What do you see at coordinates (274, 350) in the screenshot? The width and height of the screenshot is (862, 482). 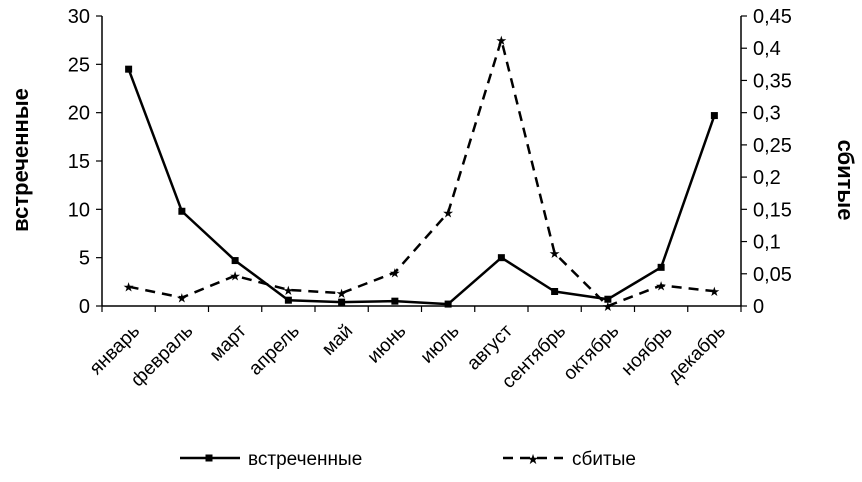 I see `x-tick-label: апрель` at bounding box center [274, 350].